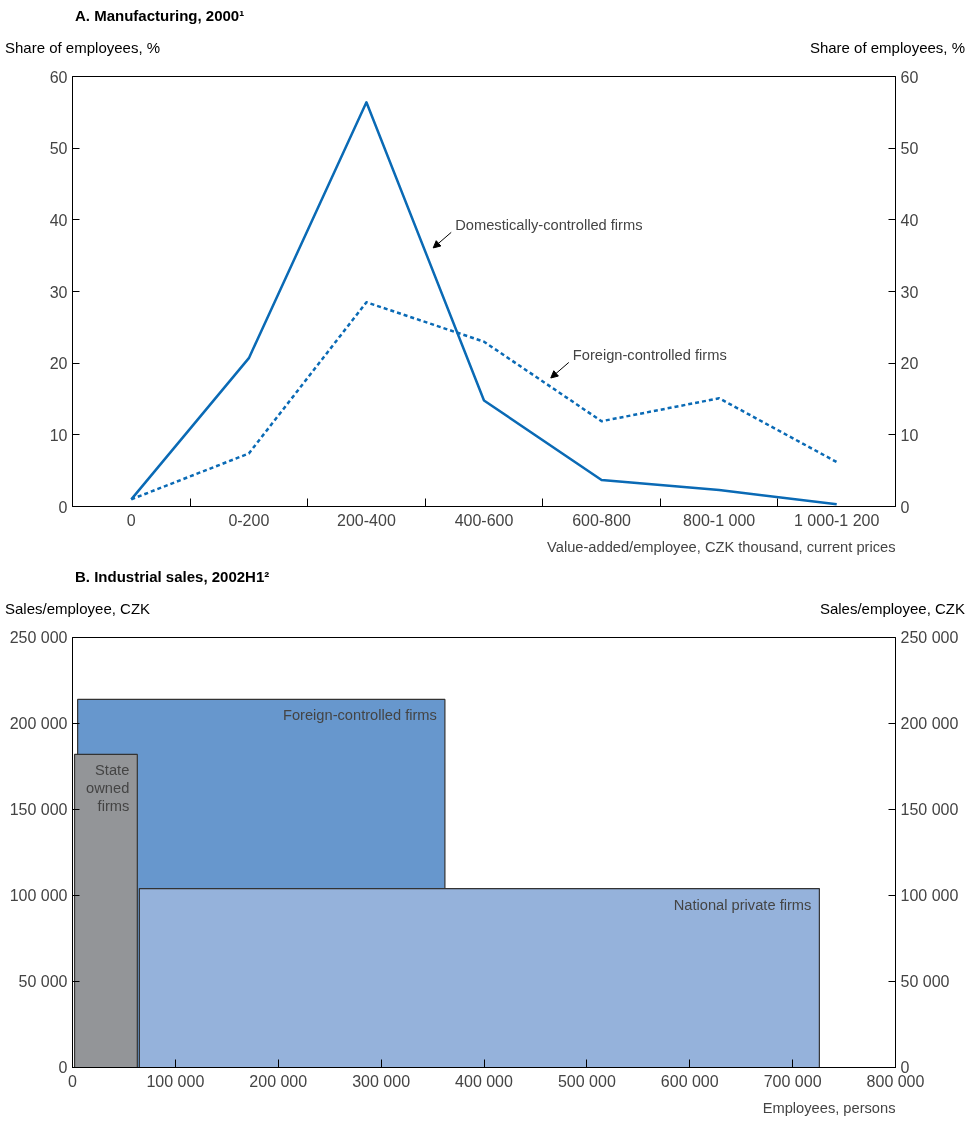 This screenshot has width=969, height=1143. Describe the element at coordinates (929, 637) in the screenshot. I see `y2-tick-label: 250 000` at that location.